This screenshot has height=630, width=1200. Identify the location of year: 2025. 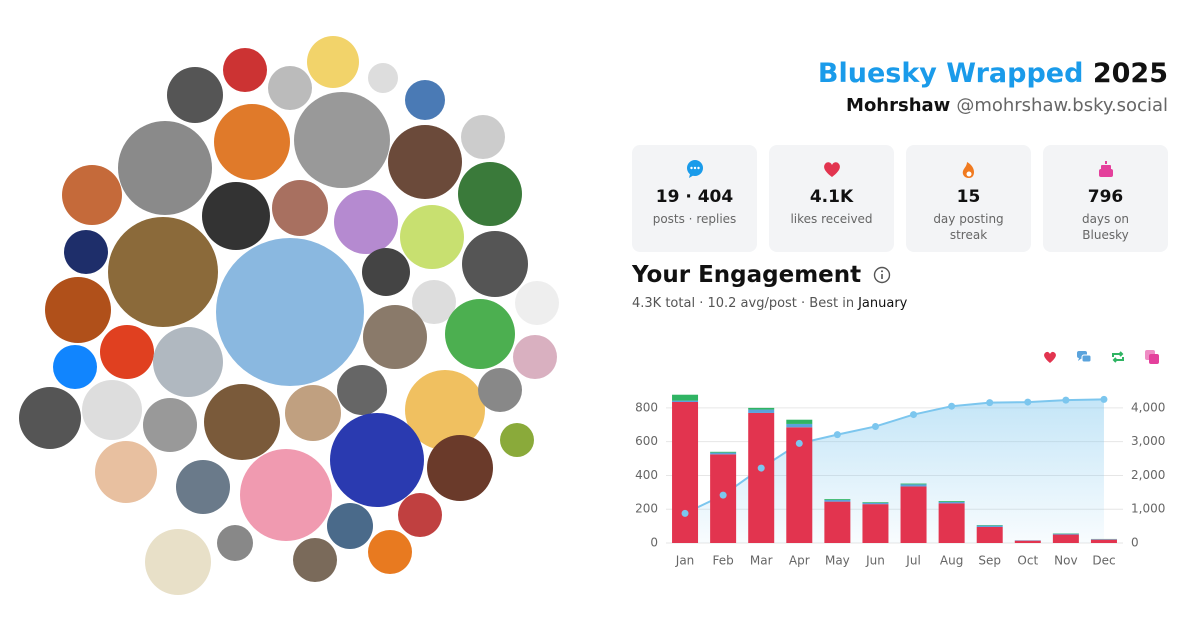
(1130, 73).